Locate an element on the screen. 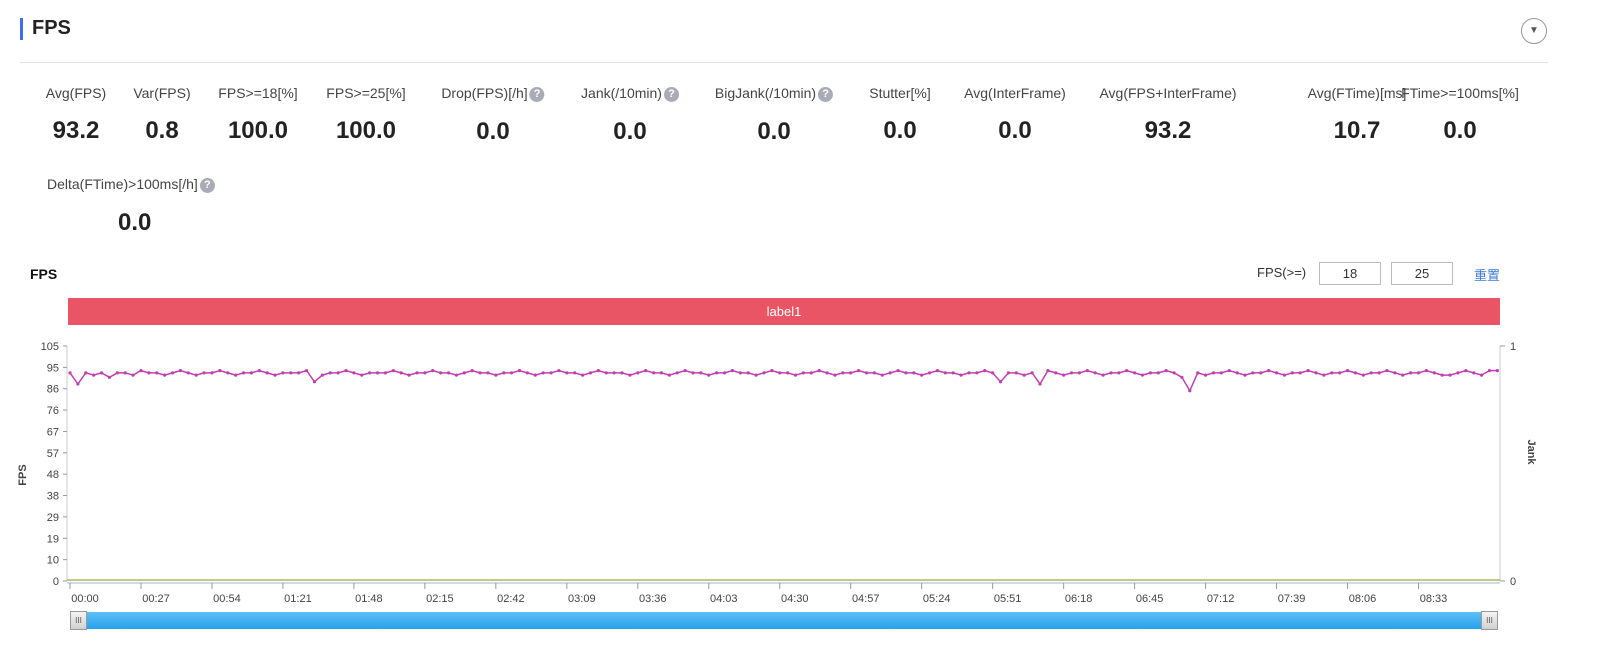 This screenshot has height=652, width=1600. threshold-25-input is located at coordinates (1422, 273).